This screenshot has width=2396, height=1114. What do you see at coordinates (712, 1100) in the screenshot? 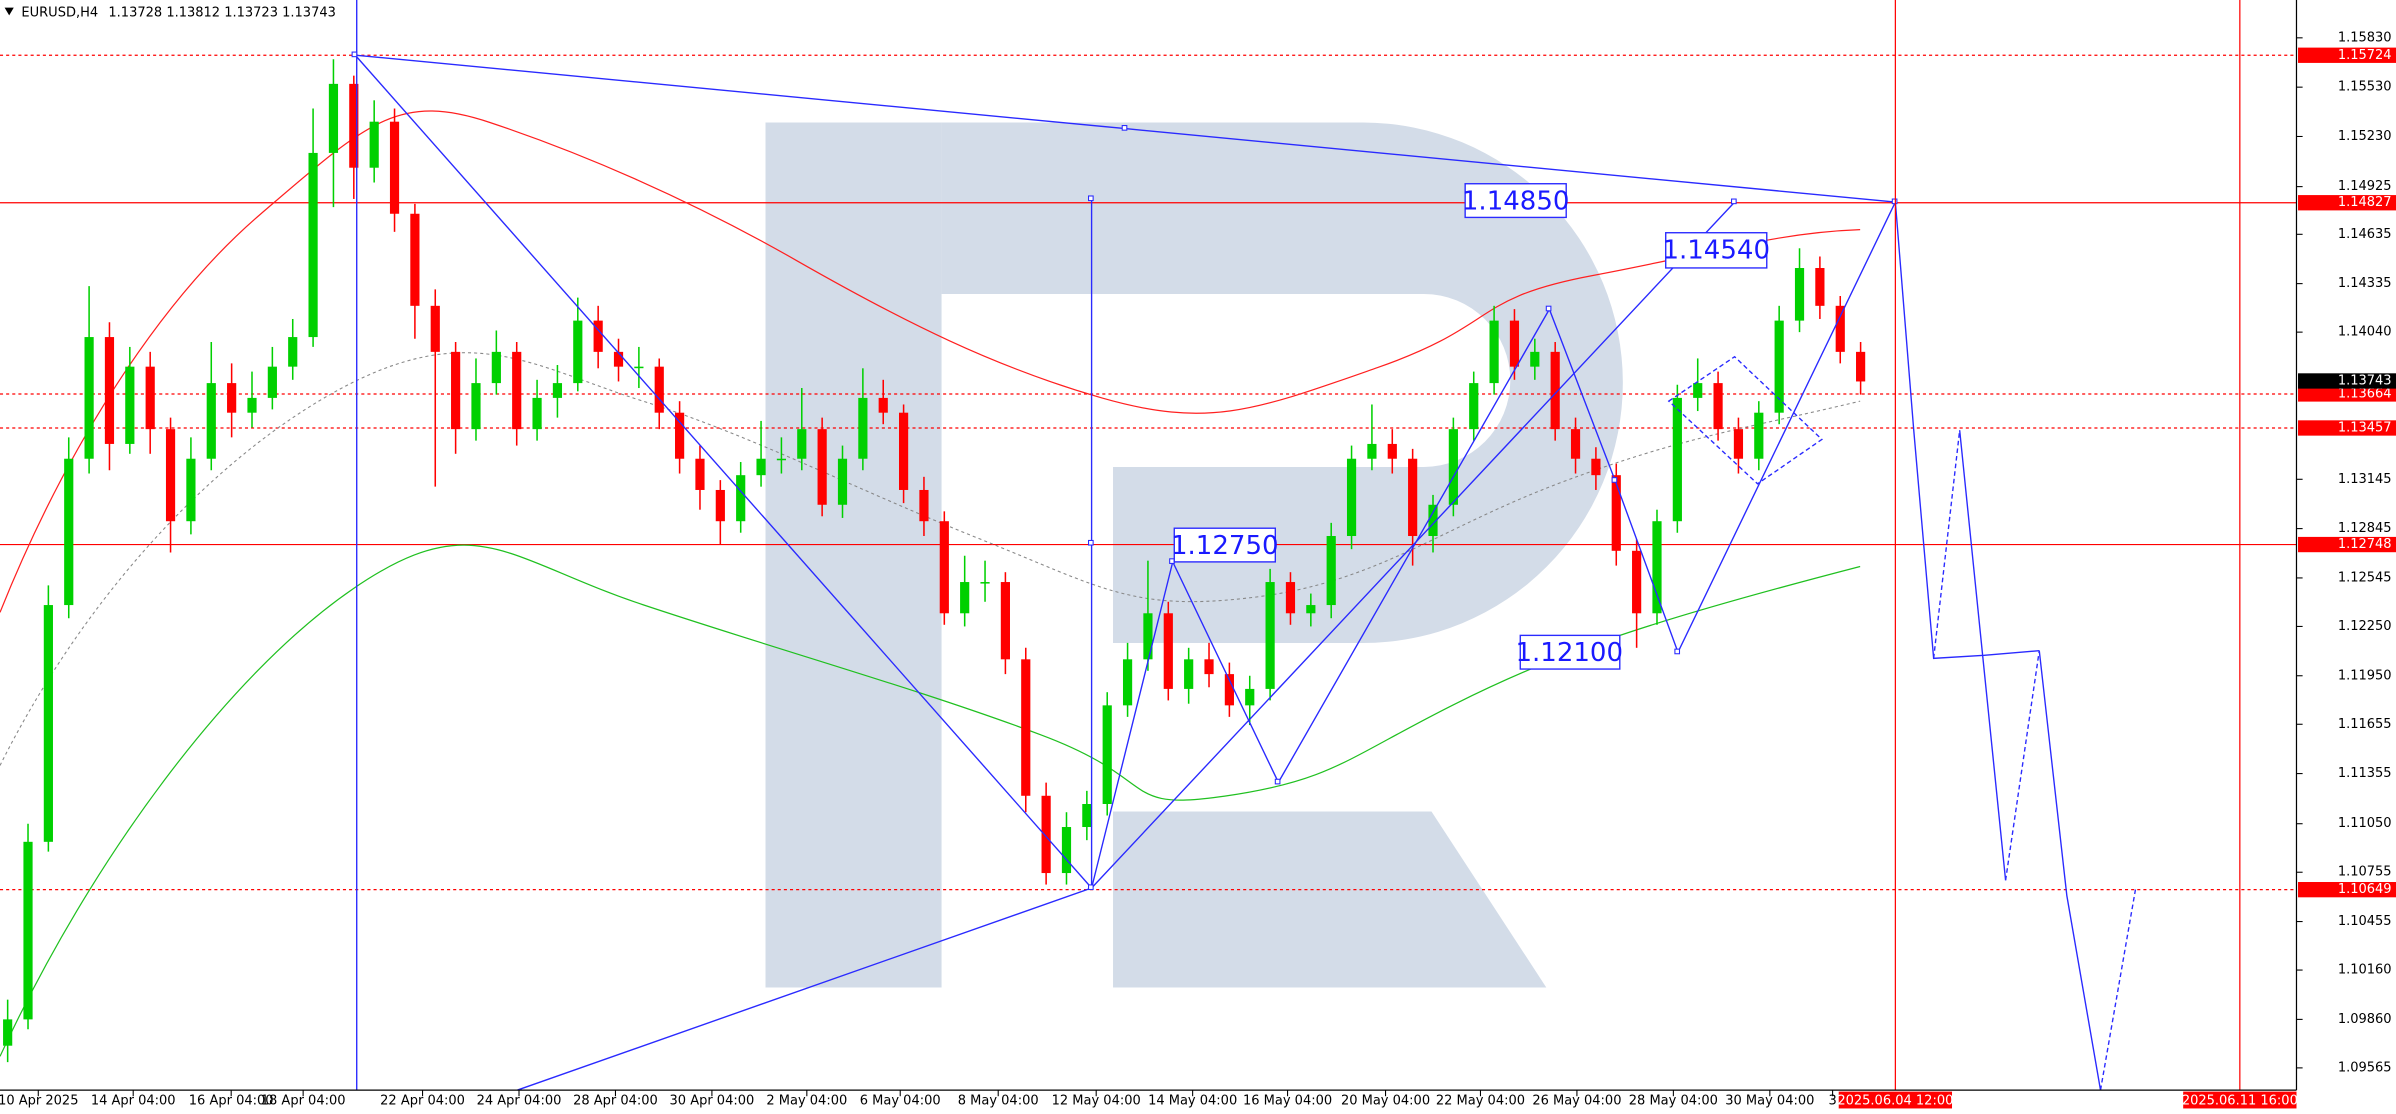
I see `x-tick-label: 30 Apr 04:00` at bounding box center [712, 1100].